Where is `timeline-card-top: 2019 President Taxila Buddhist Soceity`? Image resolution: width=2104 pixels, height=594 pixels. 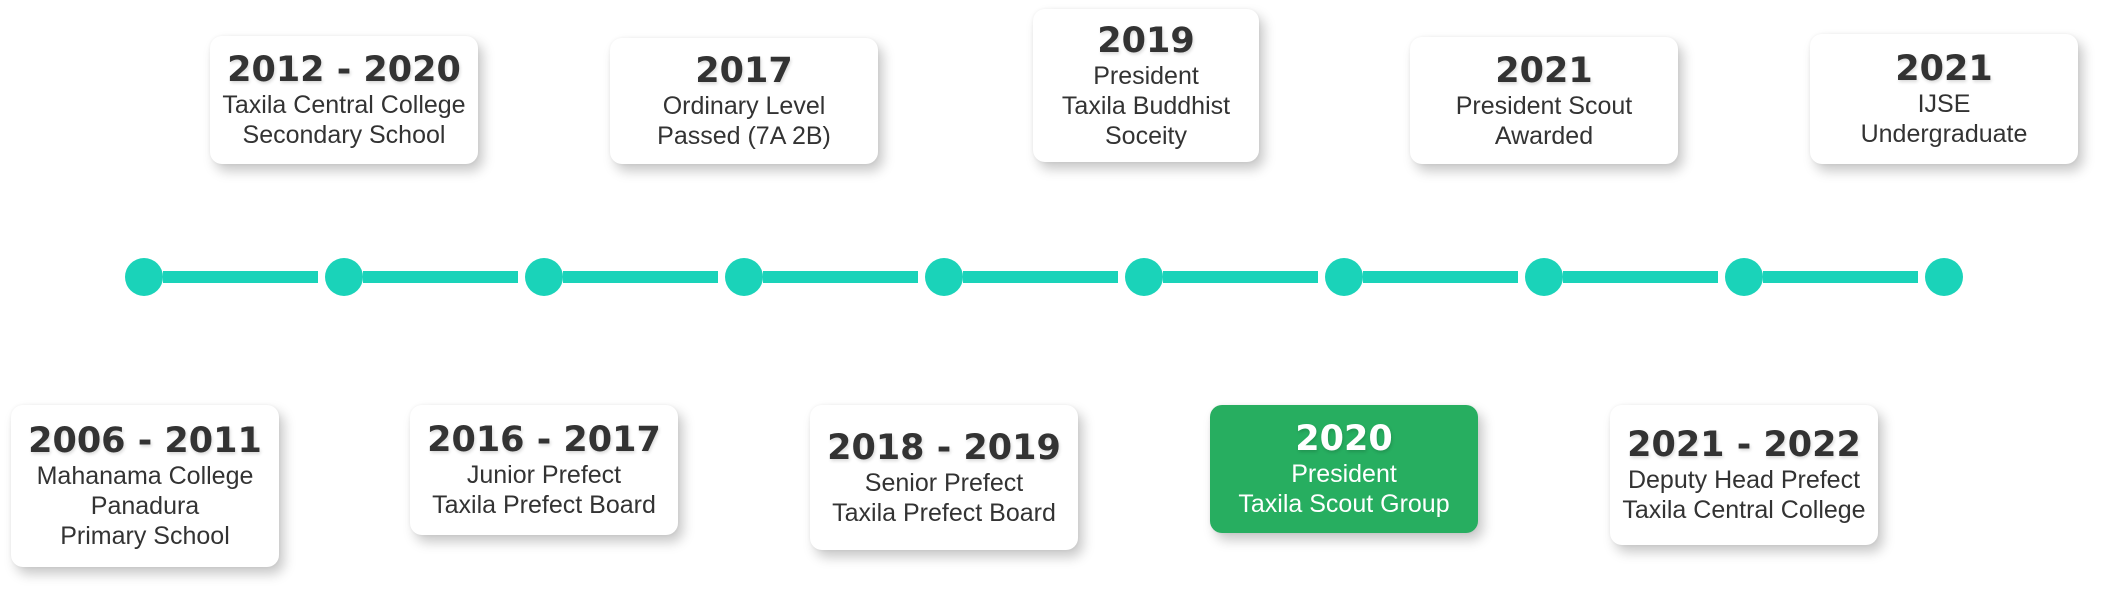 timeline-card-top: 2019 President Taxila Buddhist Soceity is located at coordinates (1146, 85).